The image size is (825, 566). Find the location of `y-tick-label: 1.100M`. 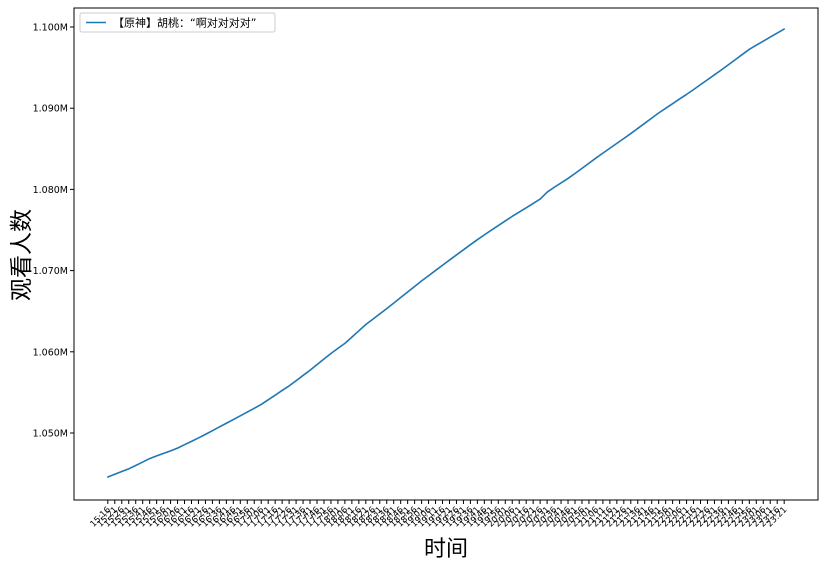

y-tick-label: 1.100M is located at coordinates (50, 28).